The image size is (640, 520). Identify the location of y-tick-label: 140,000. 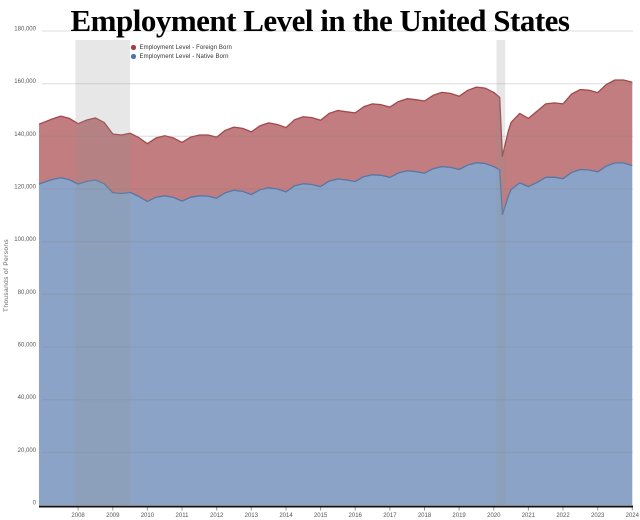
(25, 135).